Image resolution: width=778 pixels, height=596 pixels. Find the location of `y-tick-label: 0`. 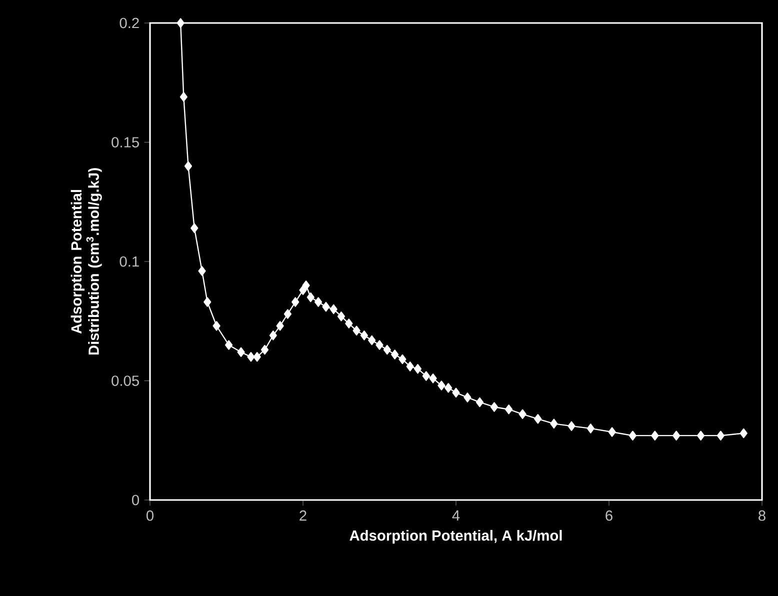

y-tick-label: 0 is located at coordinates (136, 500).